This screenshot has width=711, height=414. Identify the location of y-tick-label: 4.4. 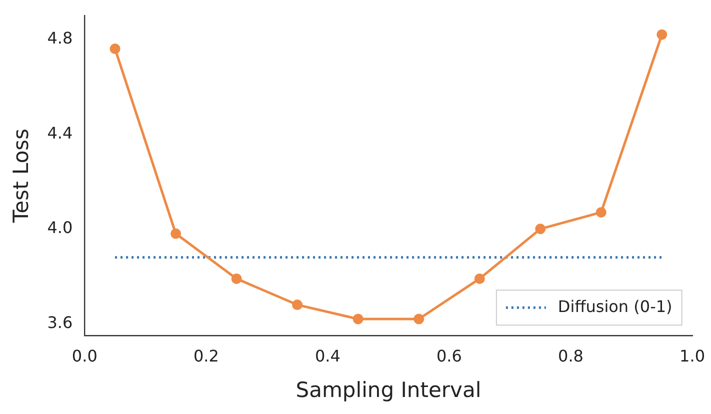
(60, 132).